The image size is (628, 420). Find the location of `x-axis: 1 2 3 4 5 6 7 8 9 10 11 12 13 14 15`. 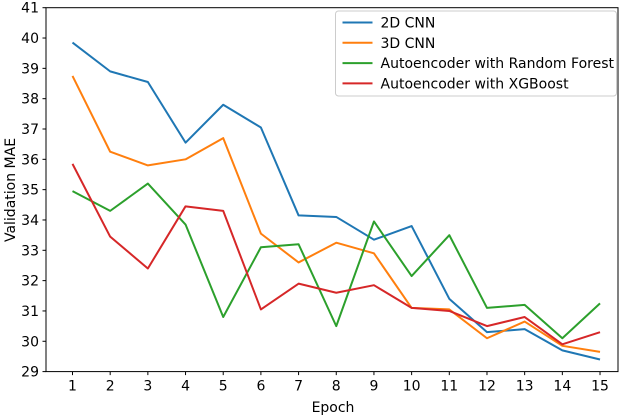

x-axis: 1 2 3 4 5 6 7 8 9 10 11 12 13 14 15 is located at coordinates (338, 383).